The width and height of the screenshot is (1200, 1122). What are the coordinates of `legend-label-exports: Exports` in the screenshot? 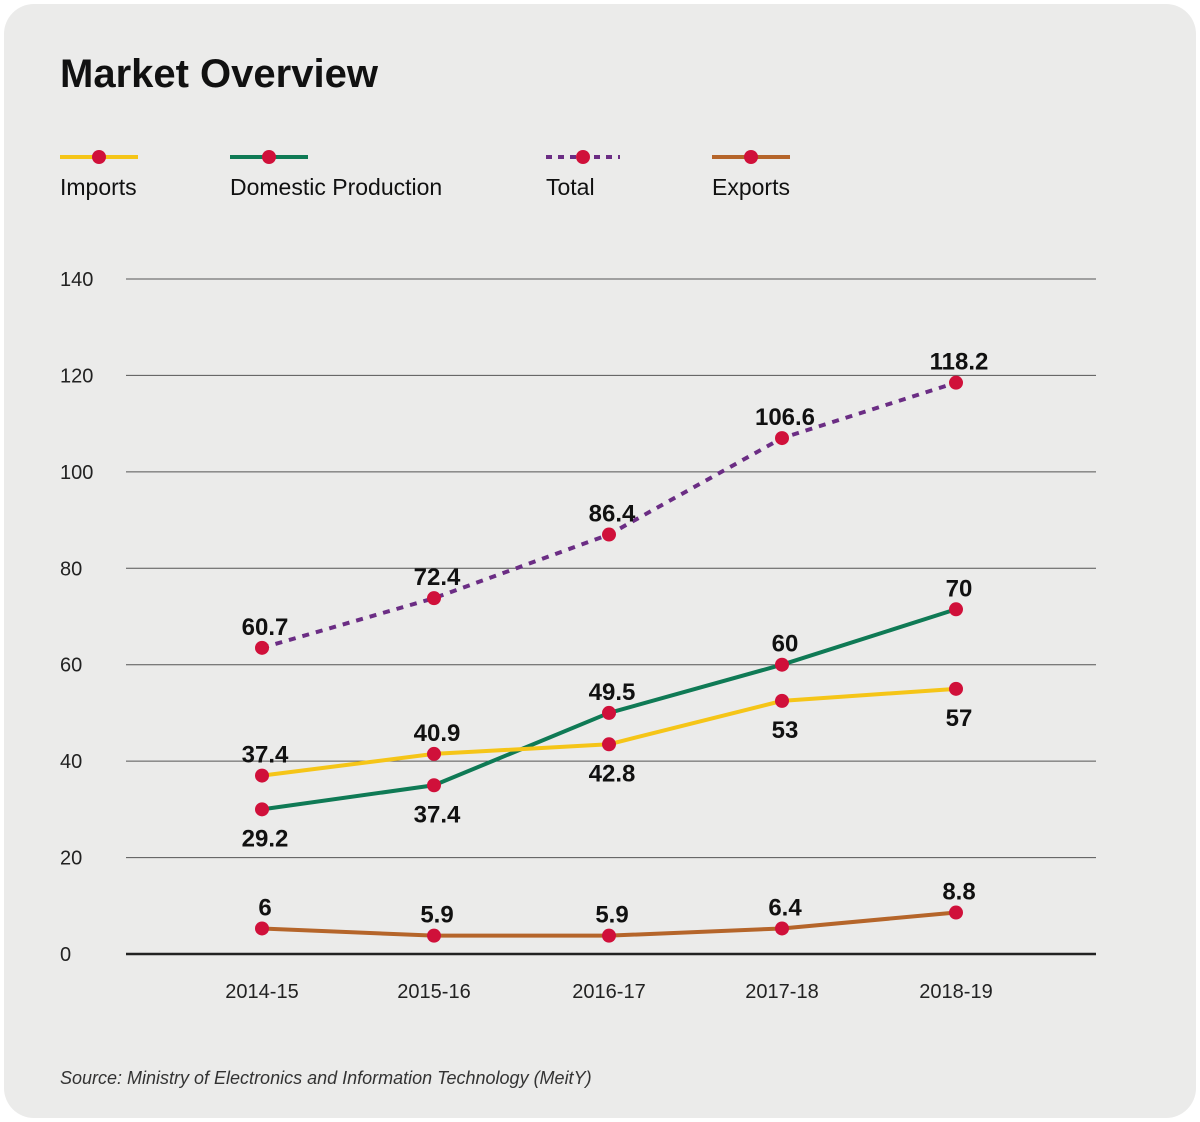 It's located at (751, 187).